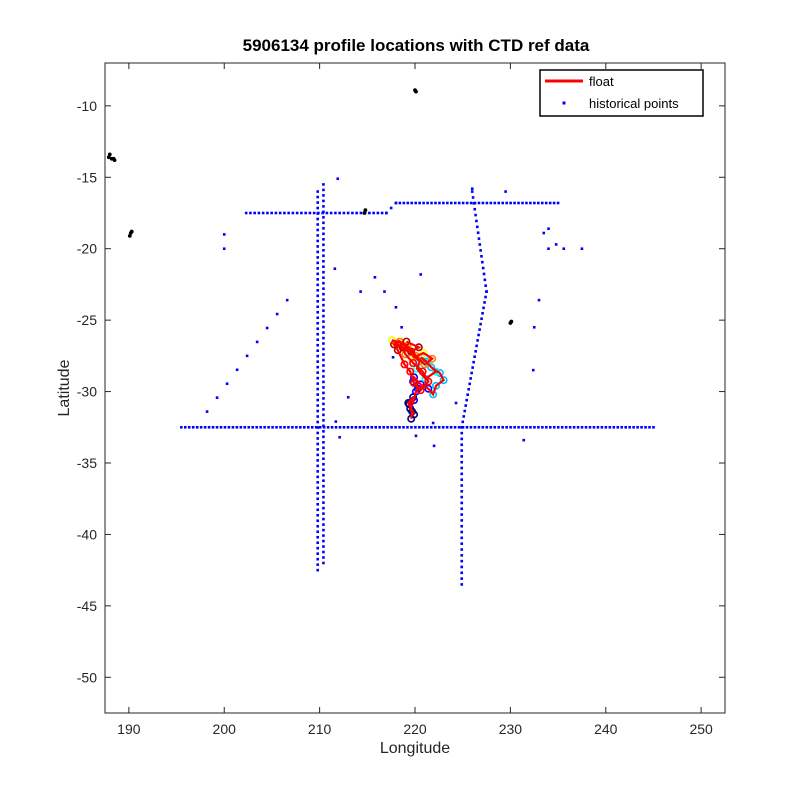 This screenshot has width=800, height=800. Describe the element at coordinates (634, 103) in the screenshot. I see `legend-historical-label: historical points` at that location.